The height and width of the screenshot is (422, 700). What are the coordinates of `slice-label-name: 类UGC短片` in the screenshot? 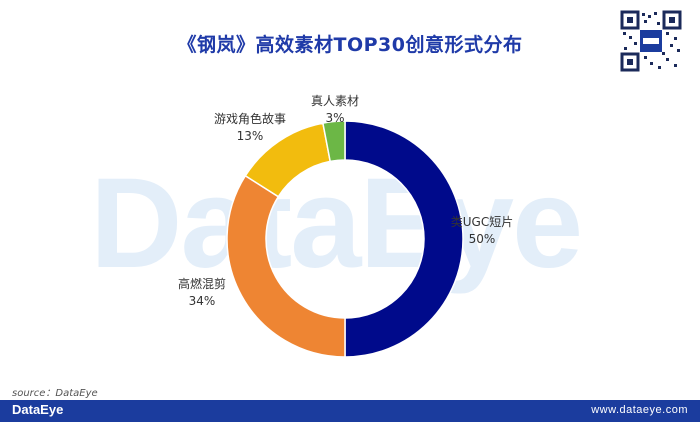 It's located at (482, 222).